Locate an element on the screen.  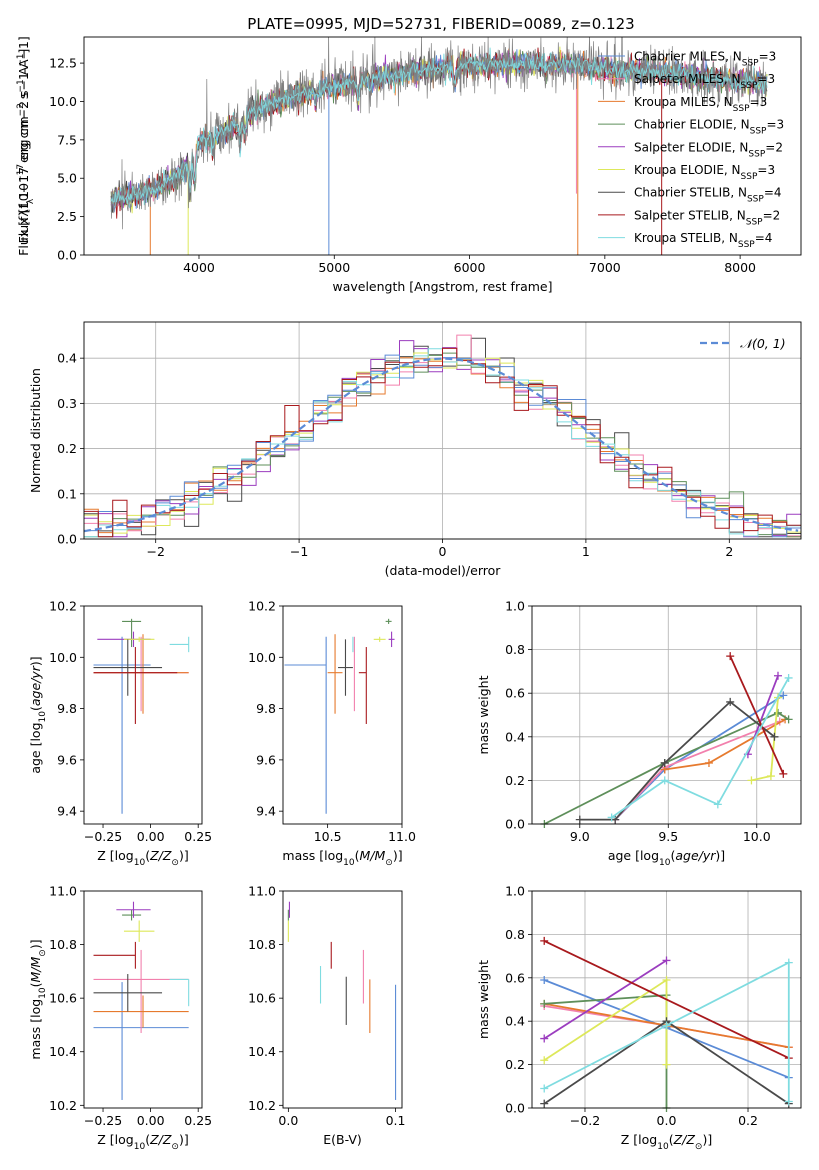
legend-label: Chabrier MILES, NSSP=3 is located at coordinates (705, 59).